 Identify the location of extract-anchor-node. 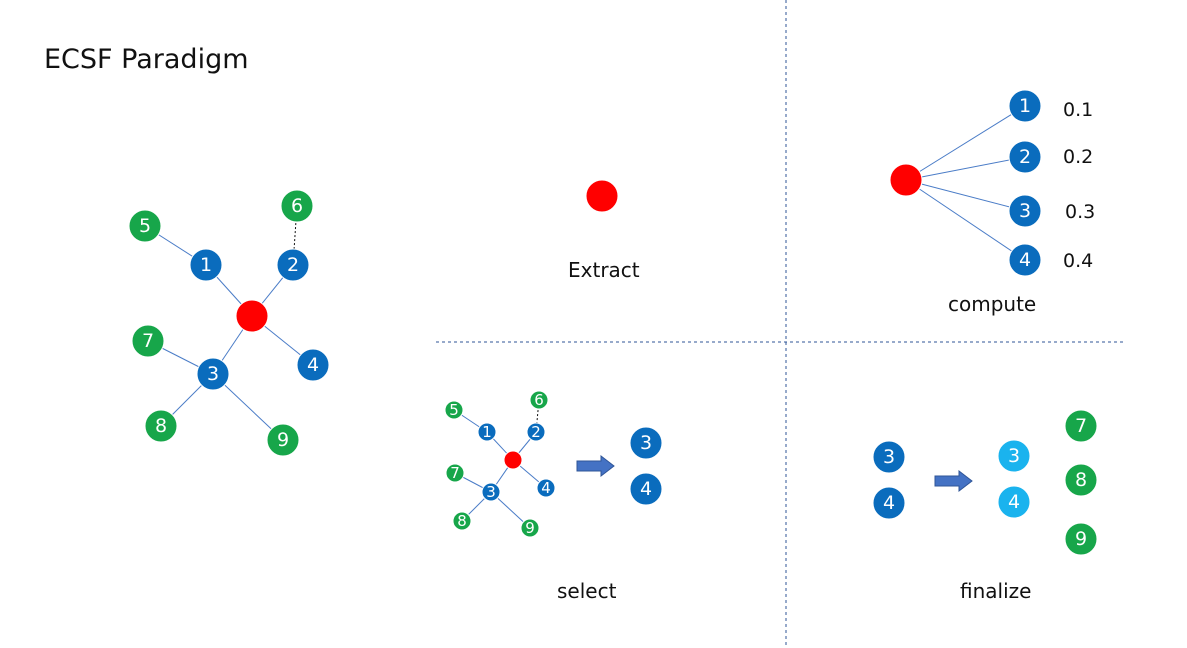
(602, 196).